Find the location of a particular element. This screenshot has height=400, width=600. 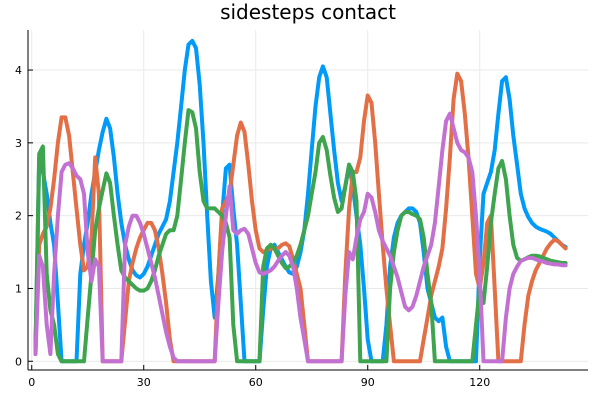

x-tick-label: 90 is located at coordinates (368, 382).